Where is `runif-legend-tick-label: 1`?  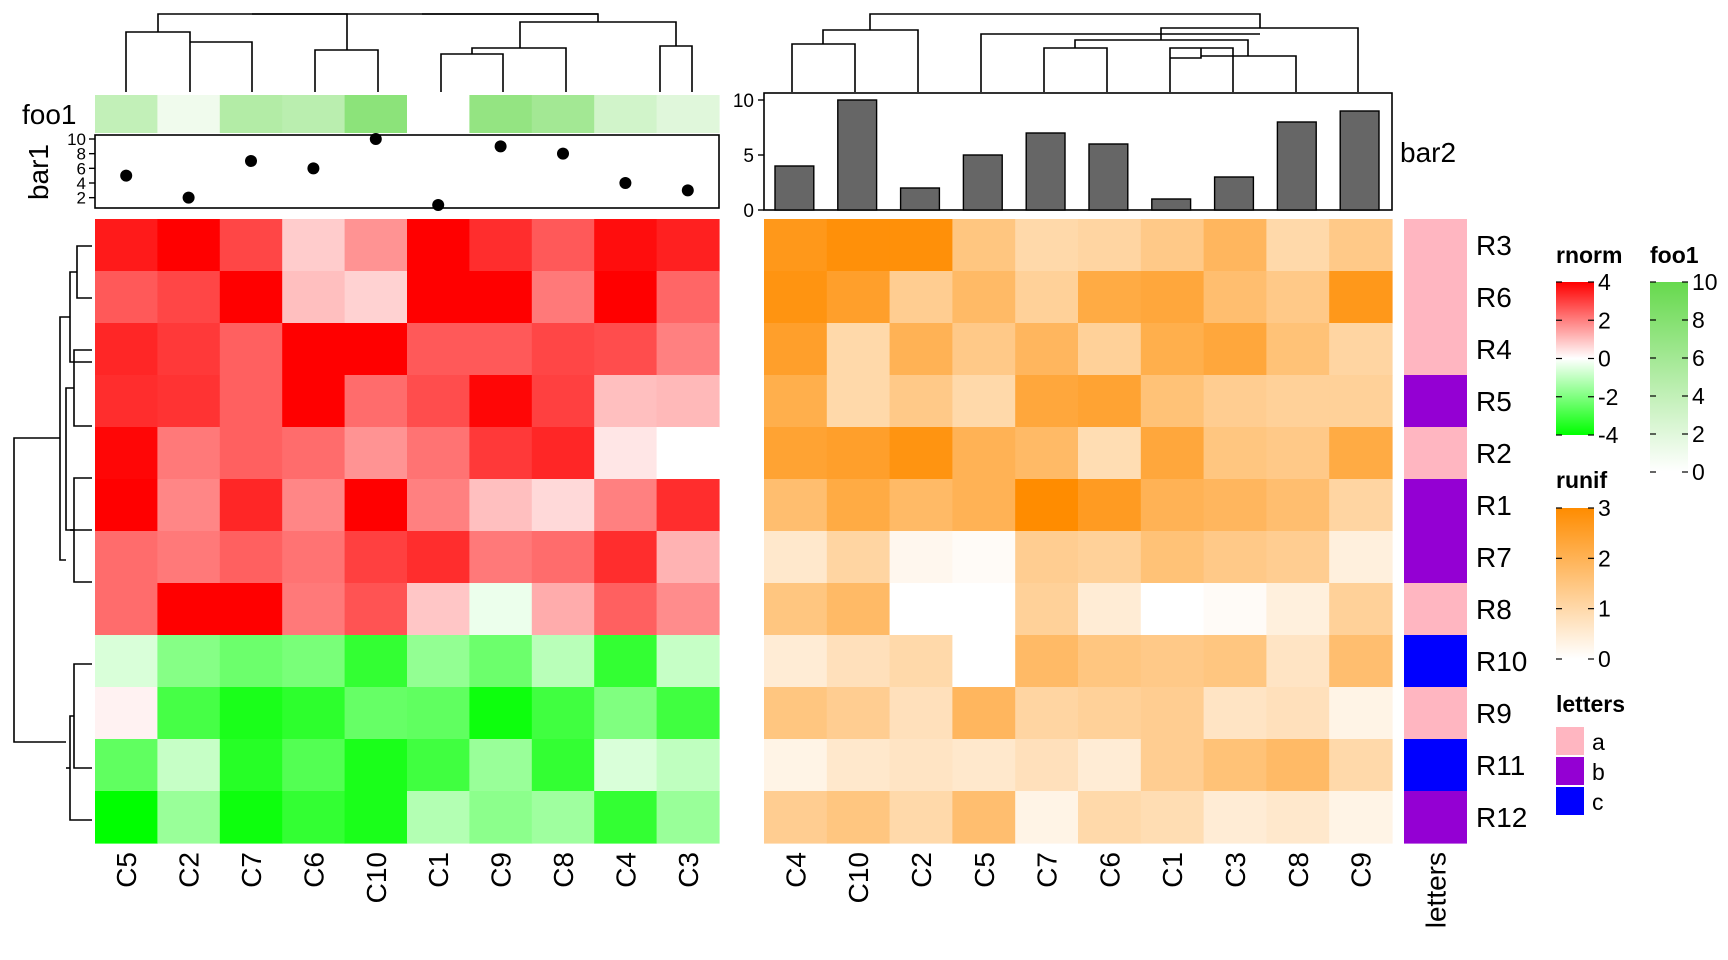
runif-legend-tick-label: 1 is located at coordinates (1604, 609).